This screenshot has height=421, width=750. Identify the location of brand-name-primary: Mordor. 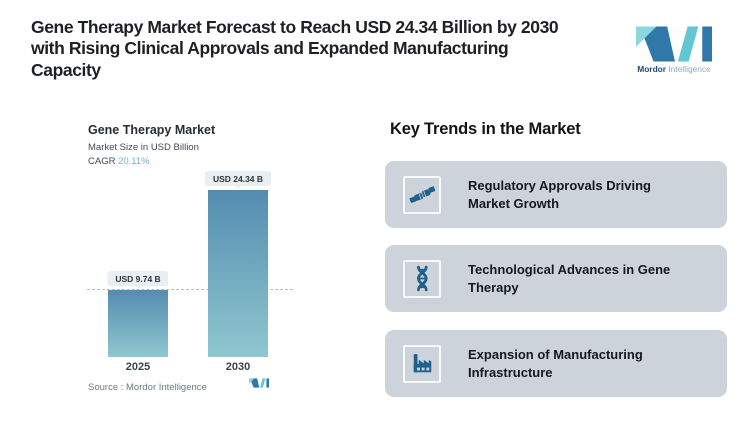
(652, 69).